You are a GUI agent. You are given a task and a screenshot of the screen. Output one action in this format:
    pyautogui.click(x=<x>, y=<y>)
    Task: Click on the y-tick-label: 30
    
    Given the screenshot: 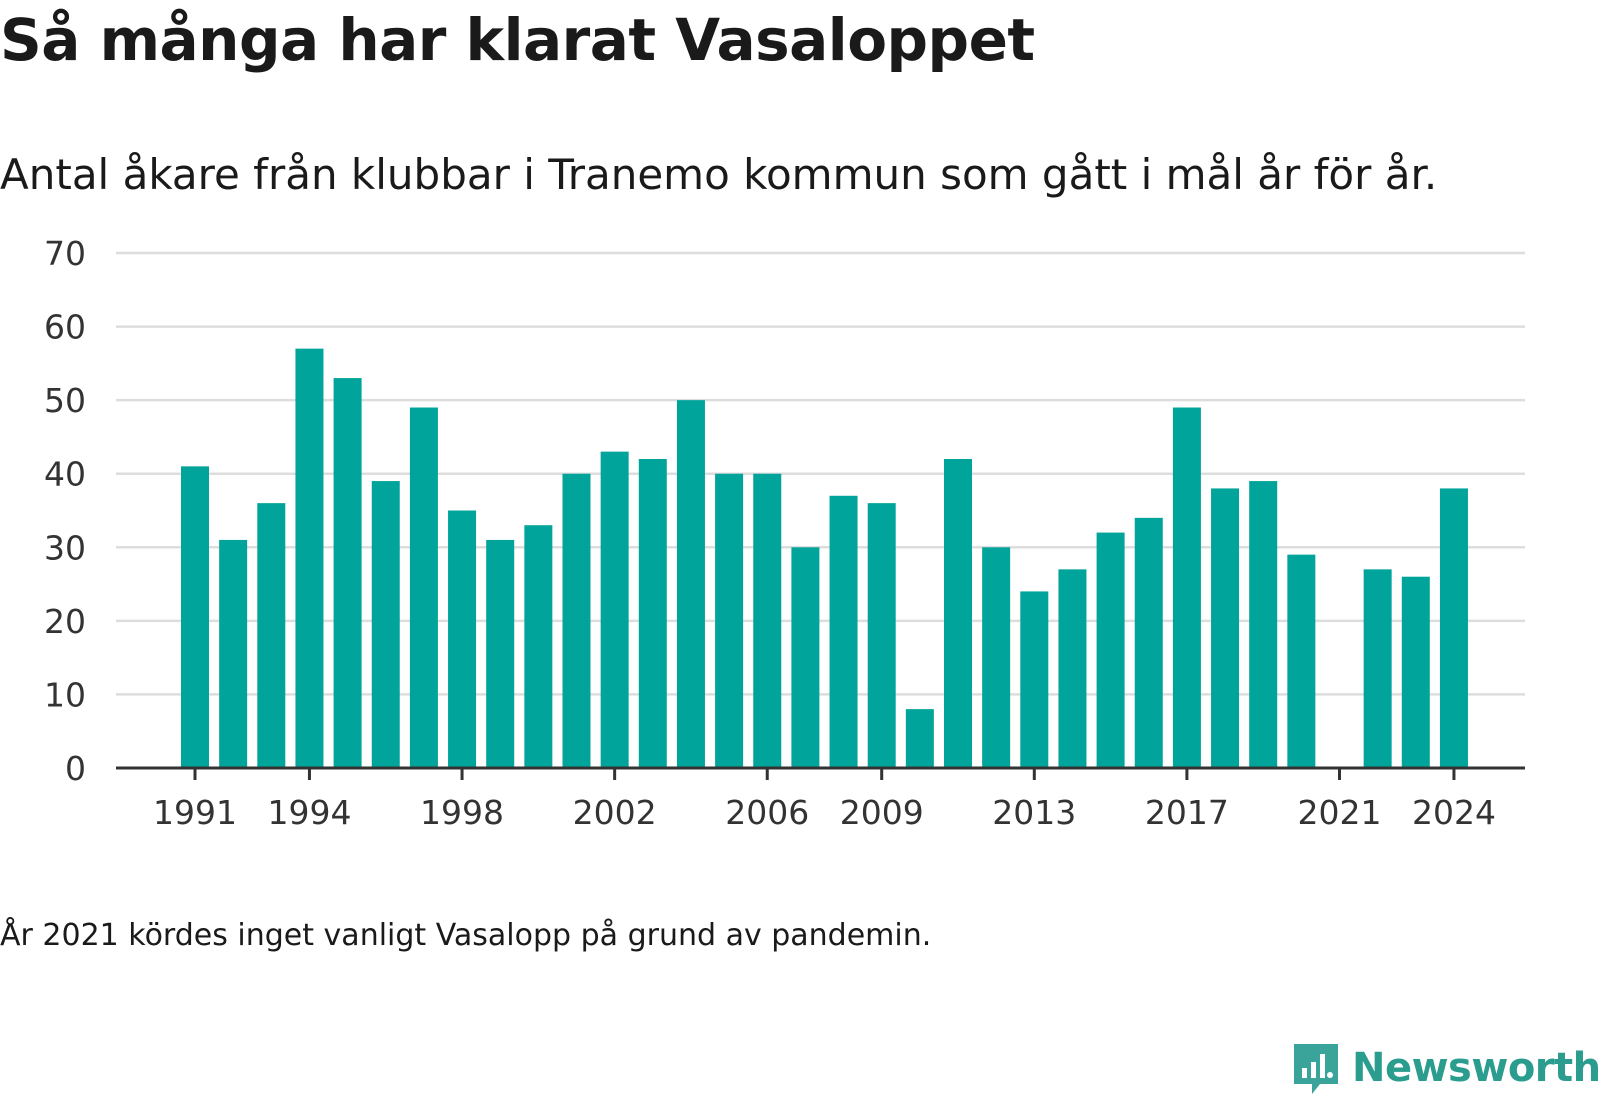 What is the action you would take?
    pyautogui.click(x=65, y=547)
    